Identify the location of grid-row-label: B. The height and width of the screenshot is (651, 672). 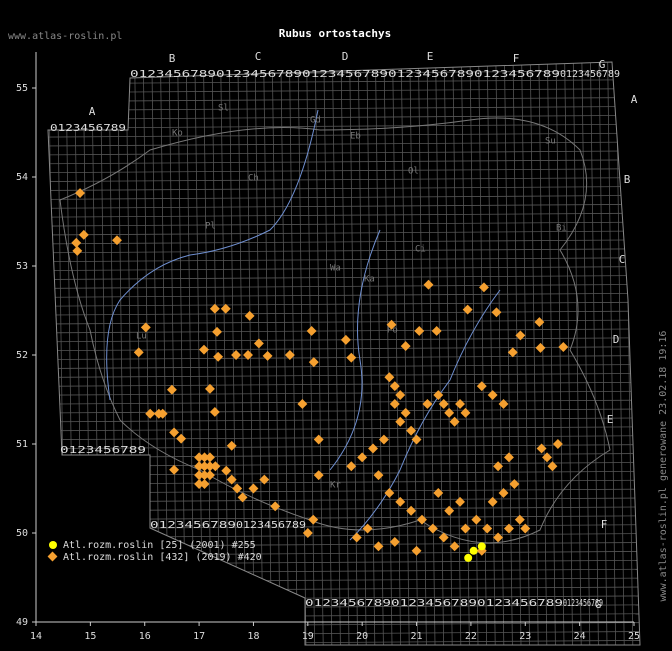
(627, 179).